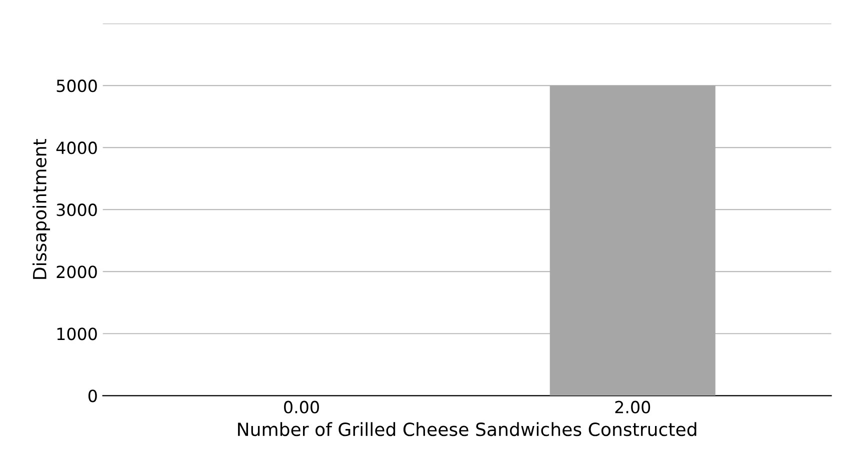 Image resolution: width=857 pixels, height=471 pixels. I want to click on x-tick-label: 0.00, so click(301, 407).